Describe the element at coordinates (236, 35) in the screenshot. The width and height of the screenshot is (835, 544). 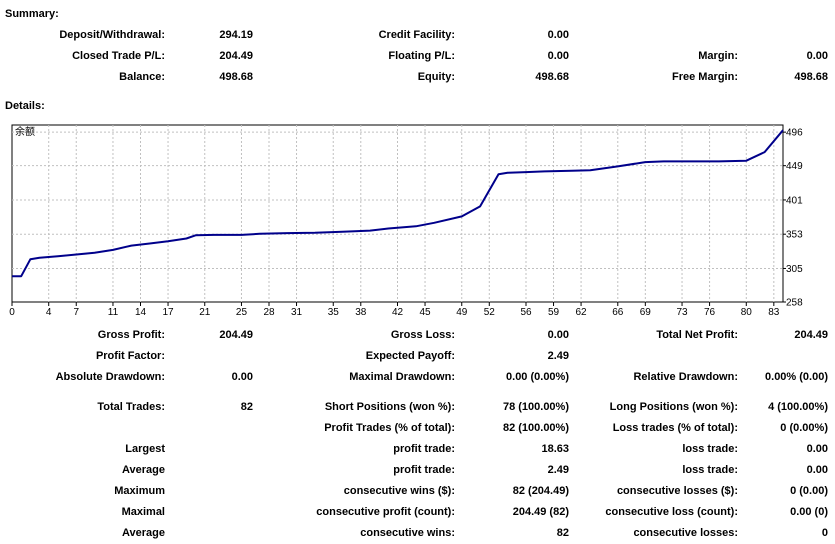
I see `summary-value: 294.19` at that location.